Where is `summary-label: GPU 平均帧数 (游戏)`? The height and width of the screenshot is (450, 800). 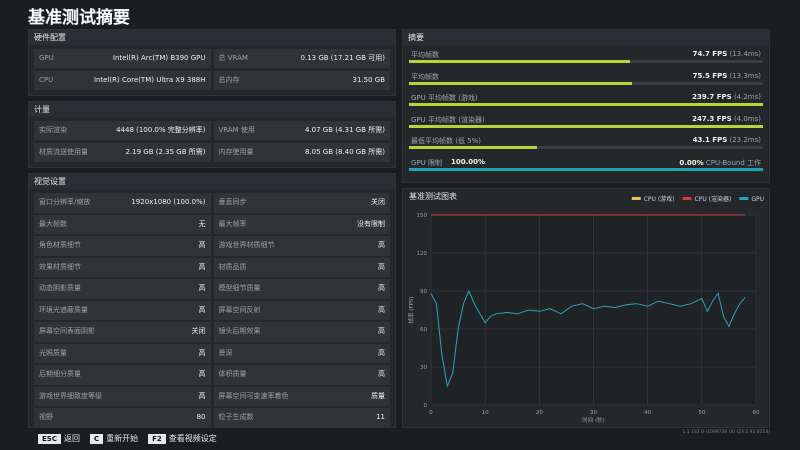 summary-label: GPU 平均帧数 (游戏) is located at coordinates (444, 98).